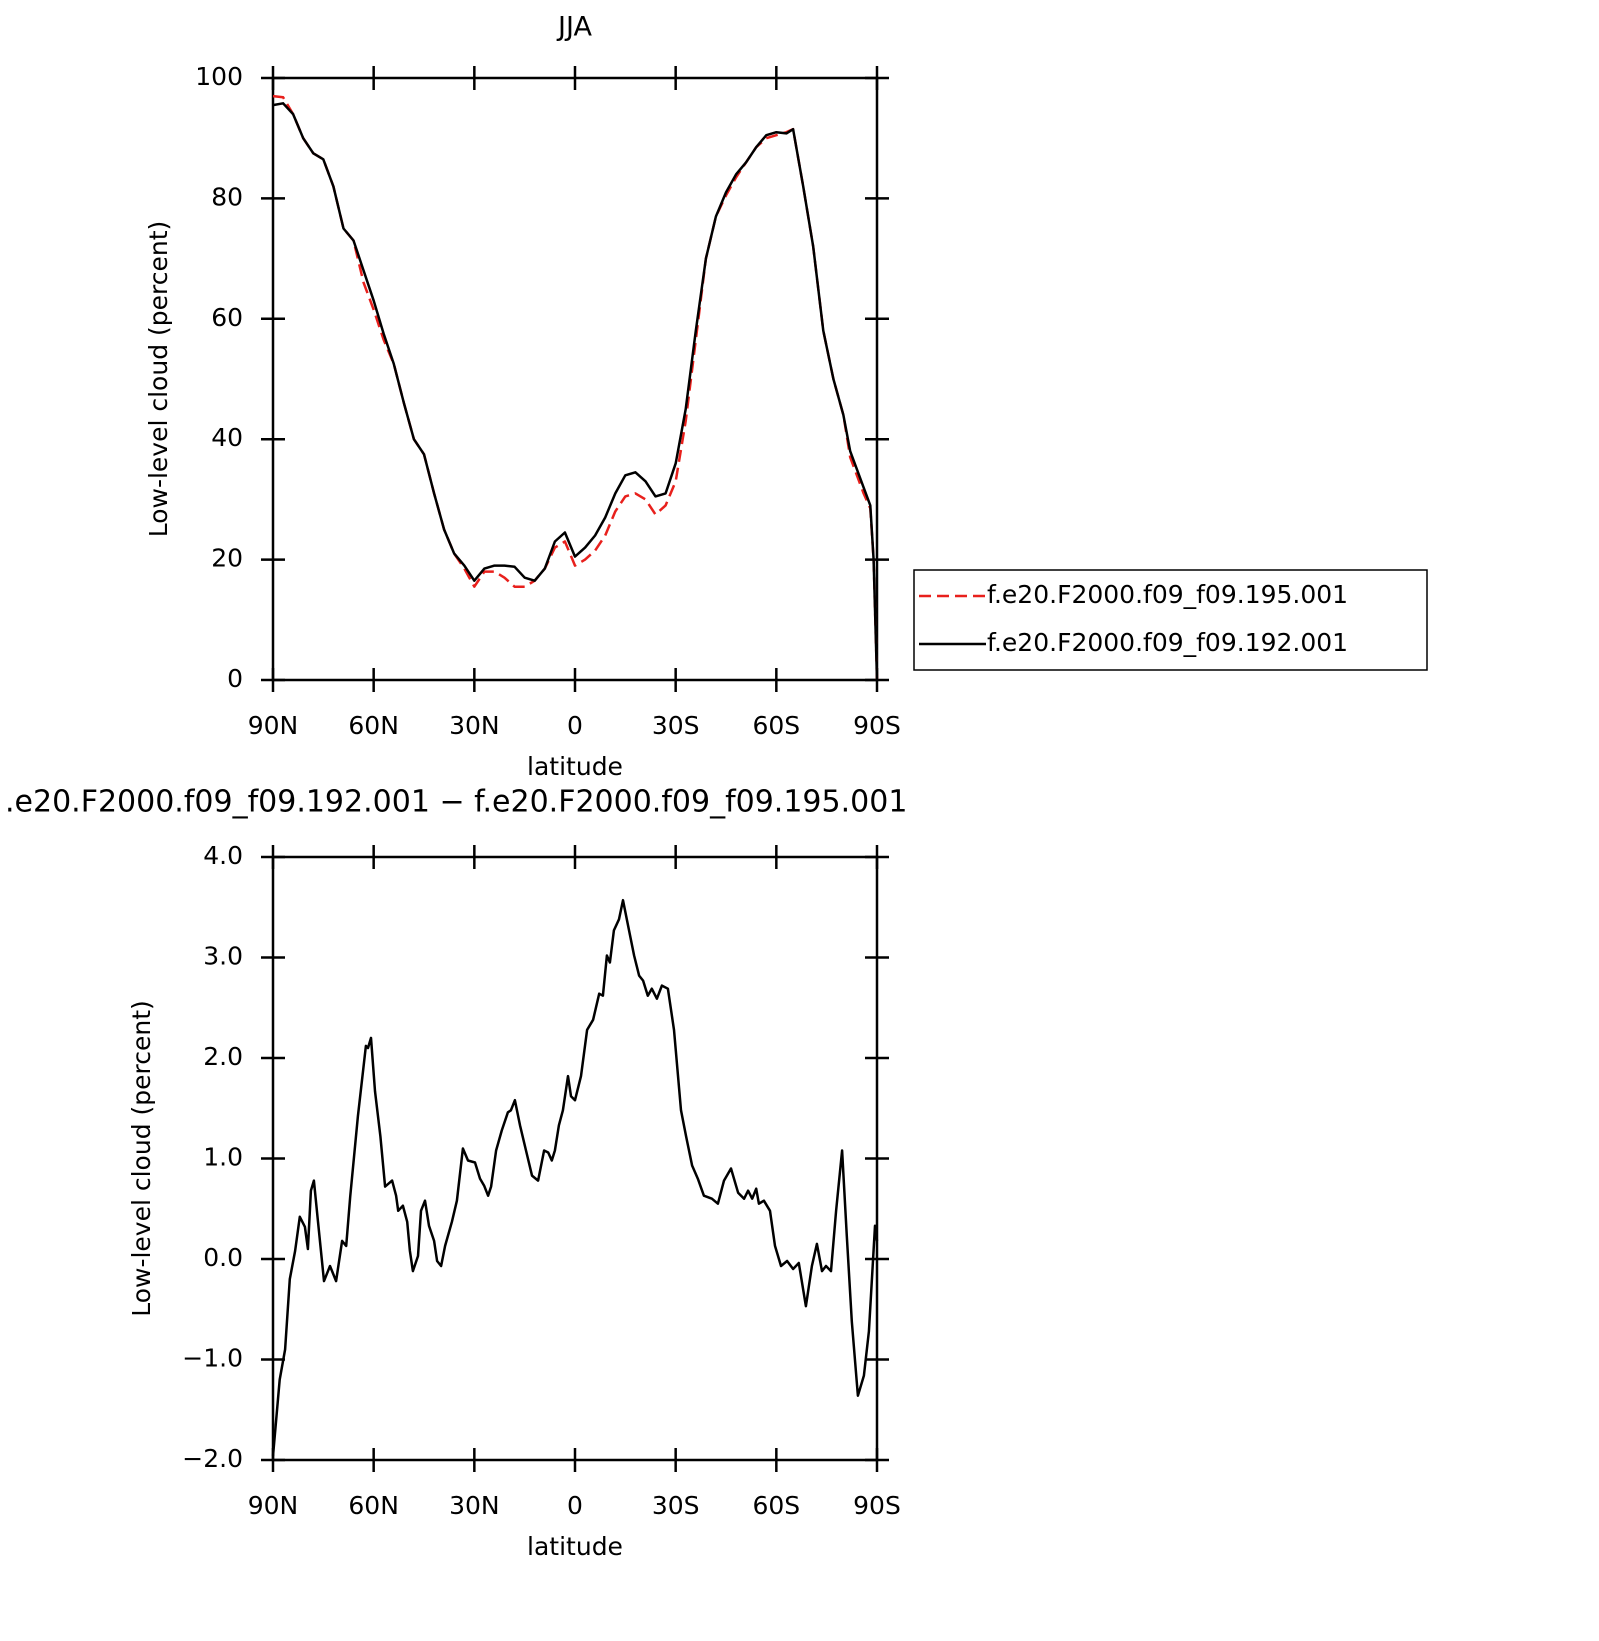  What do you see at coordinates (1167, 642) in the screenshot?
I see `legend-label: f.e20.F2000.f09_f09.192.001` at bounding box center [1167, 642].